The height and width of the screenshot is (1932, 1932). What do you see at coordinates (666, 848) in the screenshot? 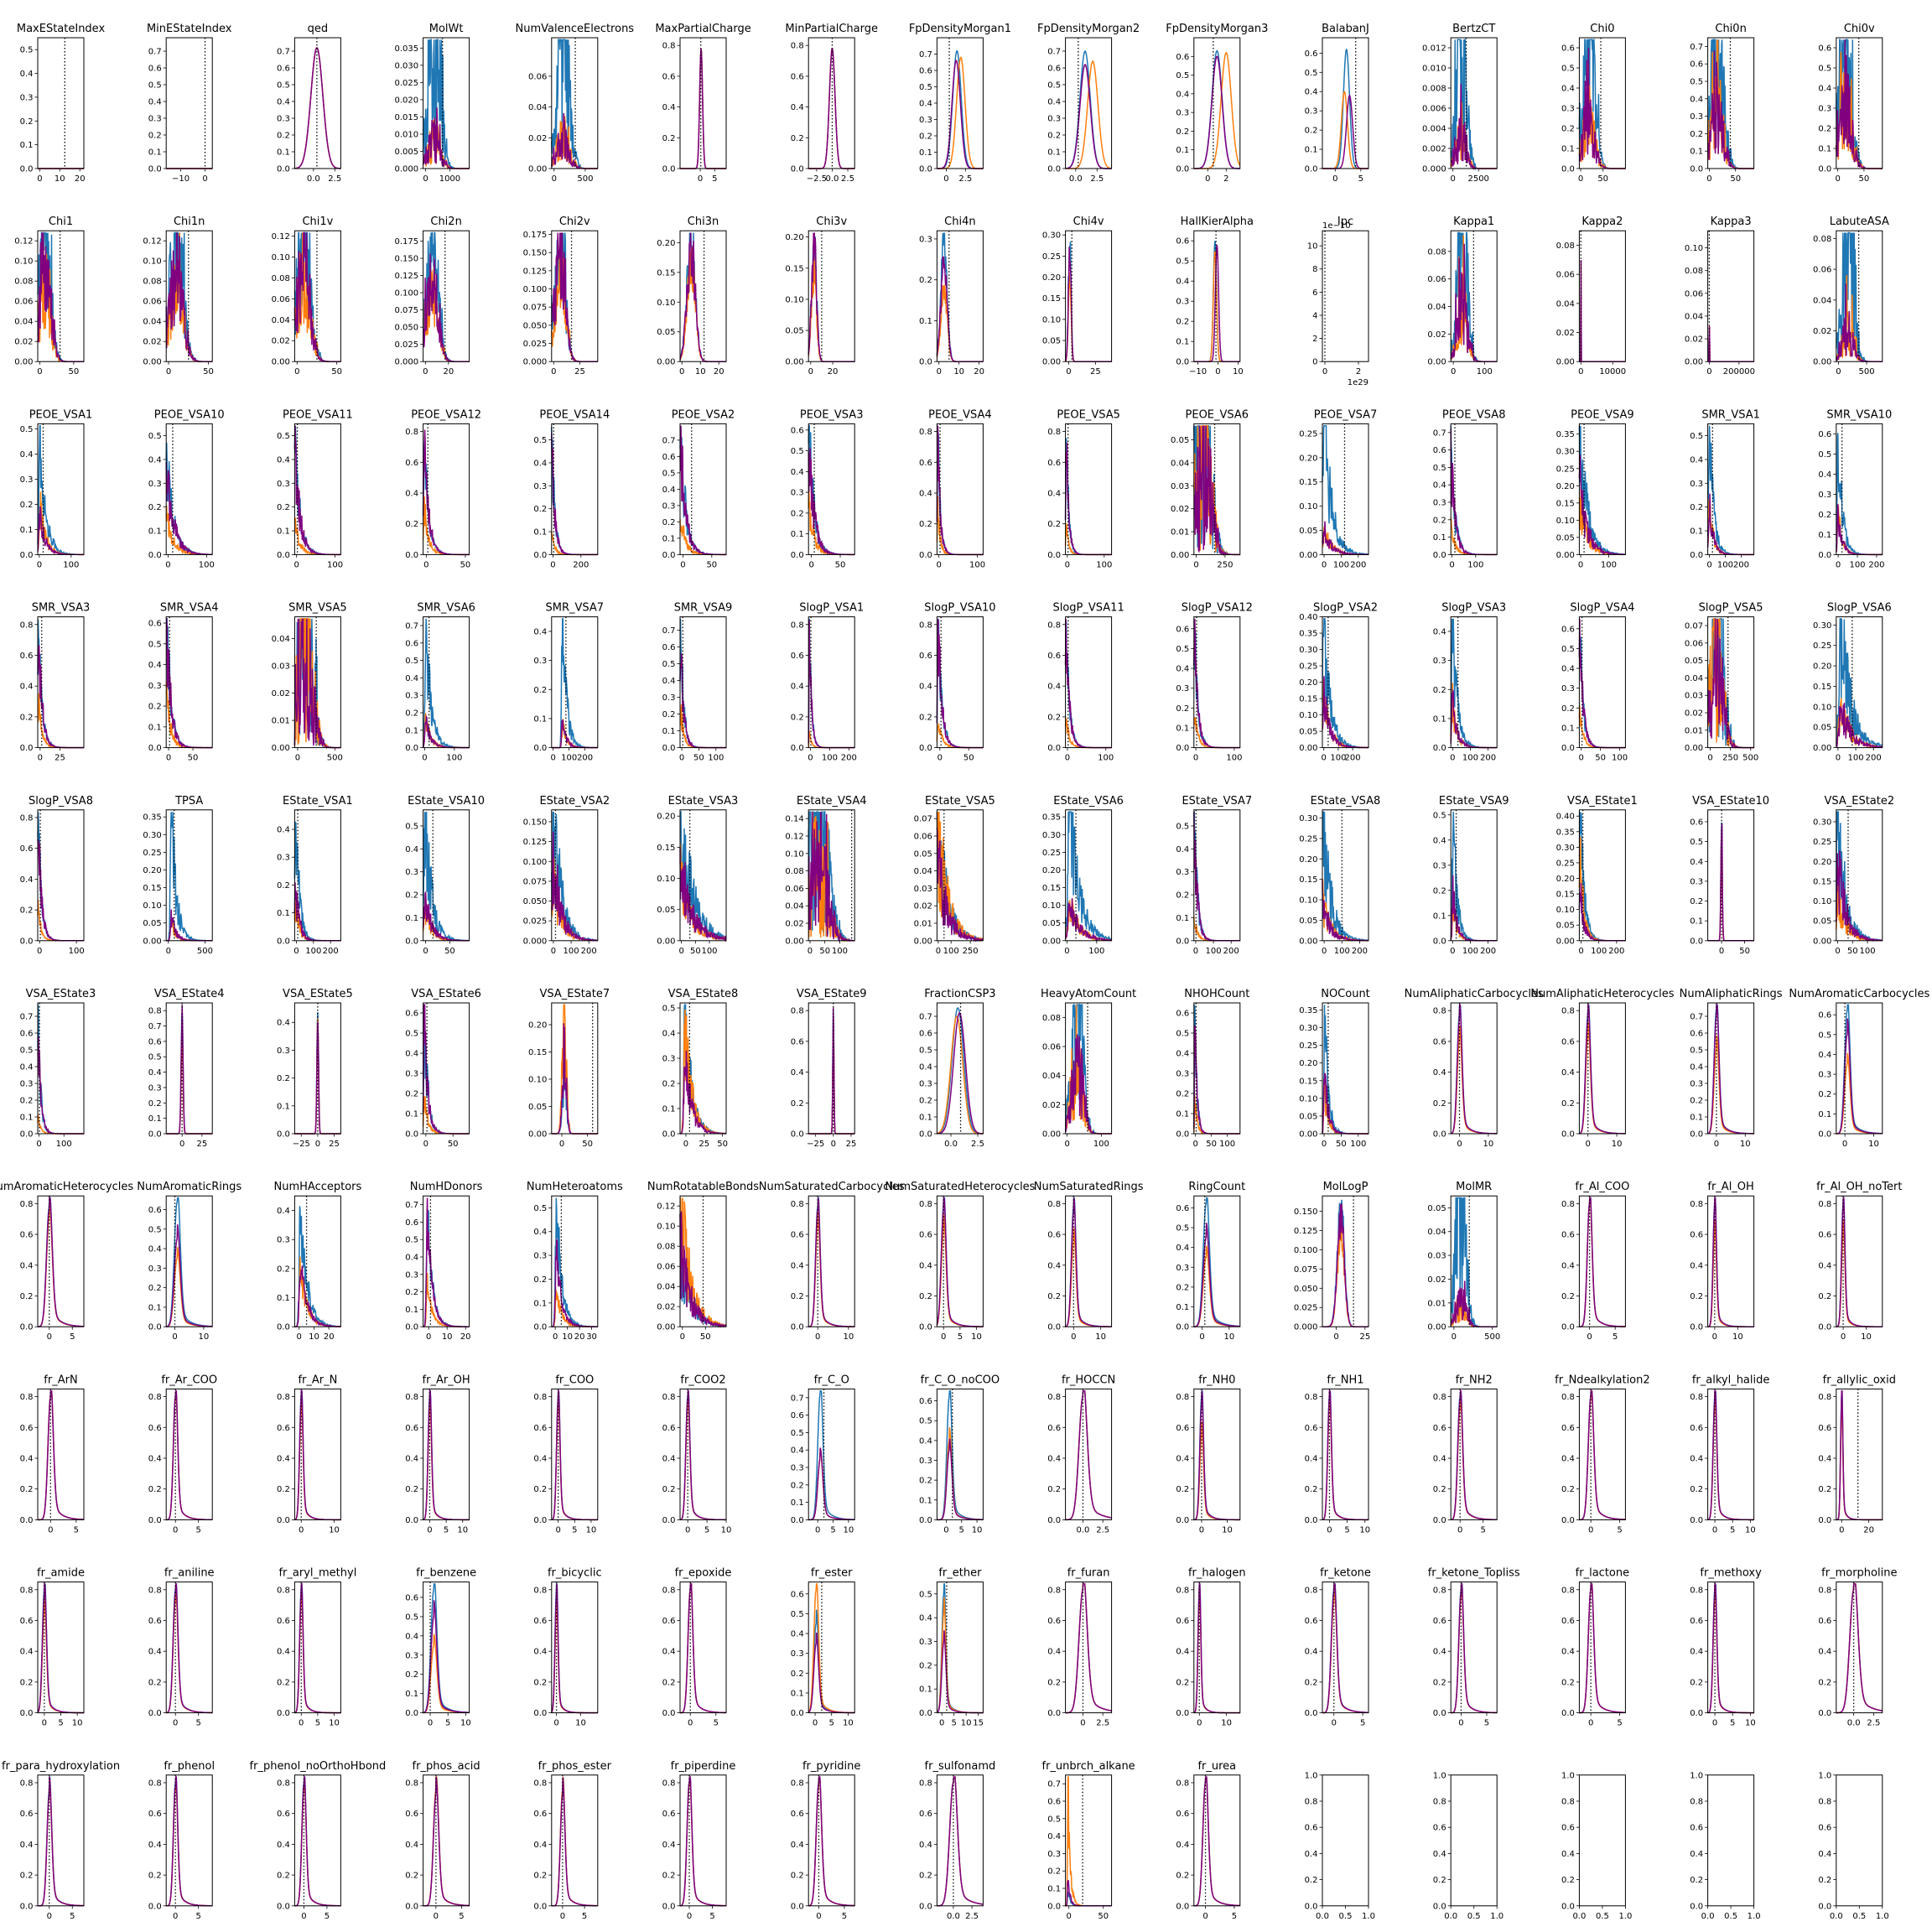
I see `y-tick-label: 0.15` at bounding box center [666, 848].